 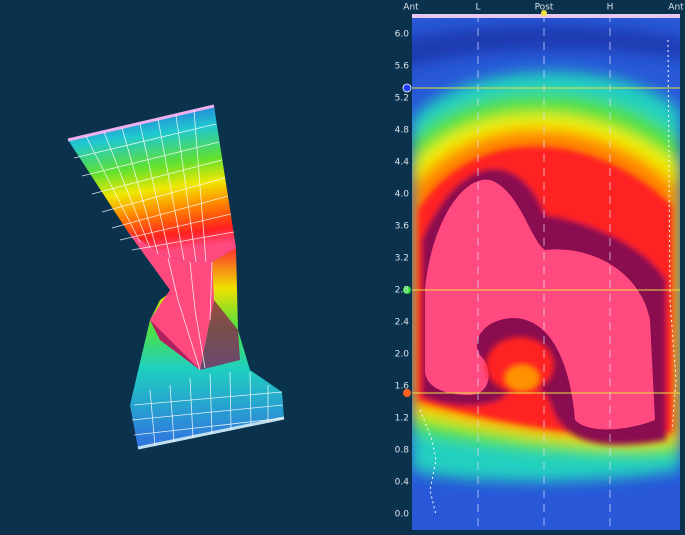 I want to click on depth-label: 2.4, so click(x=402, y=323).